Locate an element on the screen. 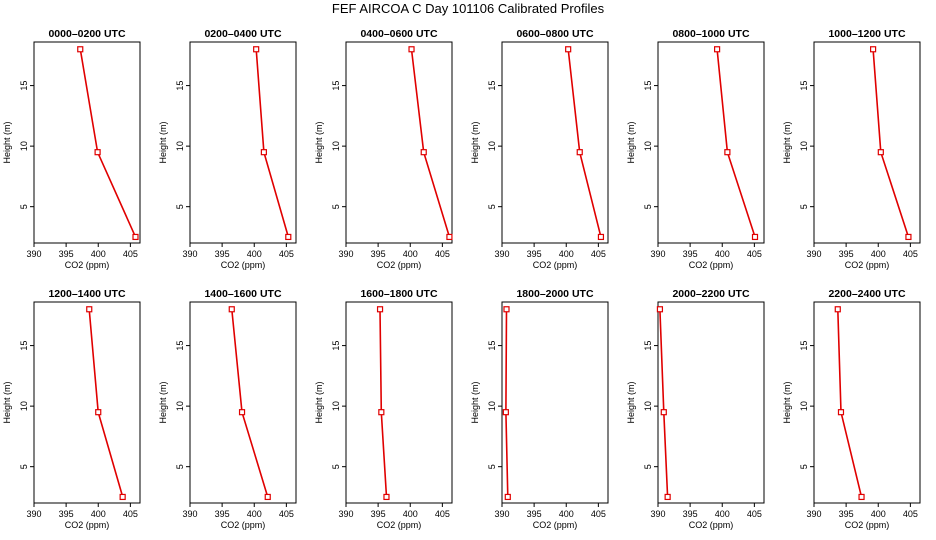 The image size is (936, 540). panel-1-y-tick-label: 10 is located at coordinates (24, 146).